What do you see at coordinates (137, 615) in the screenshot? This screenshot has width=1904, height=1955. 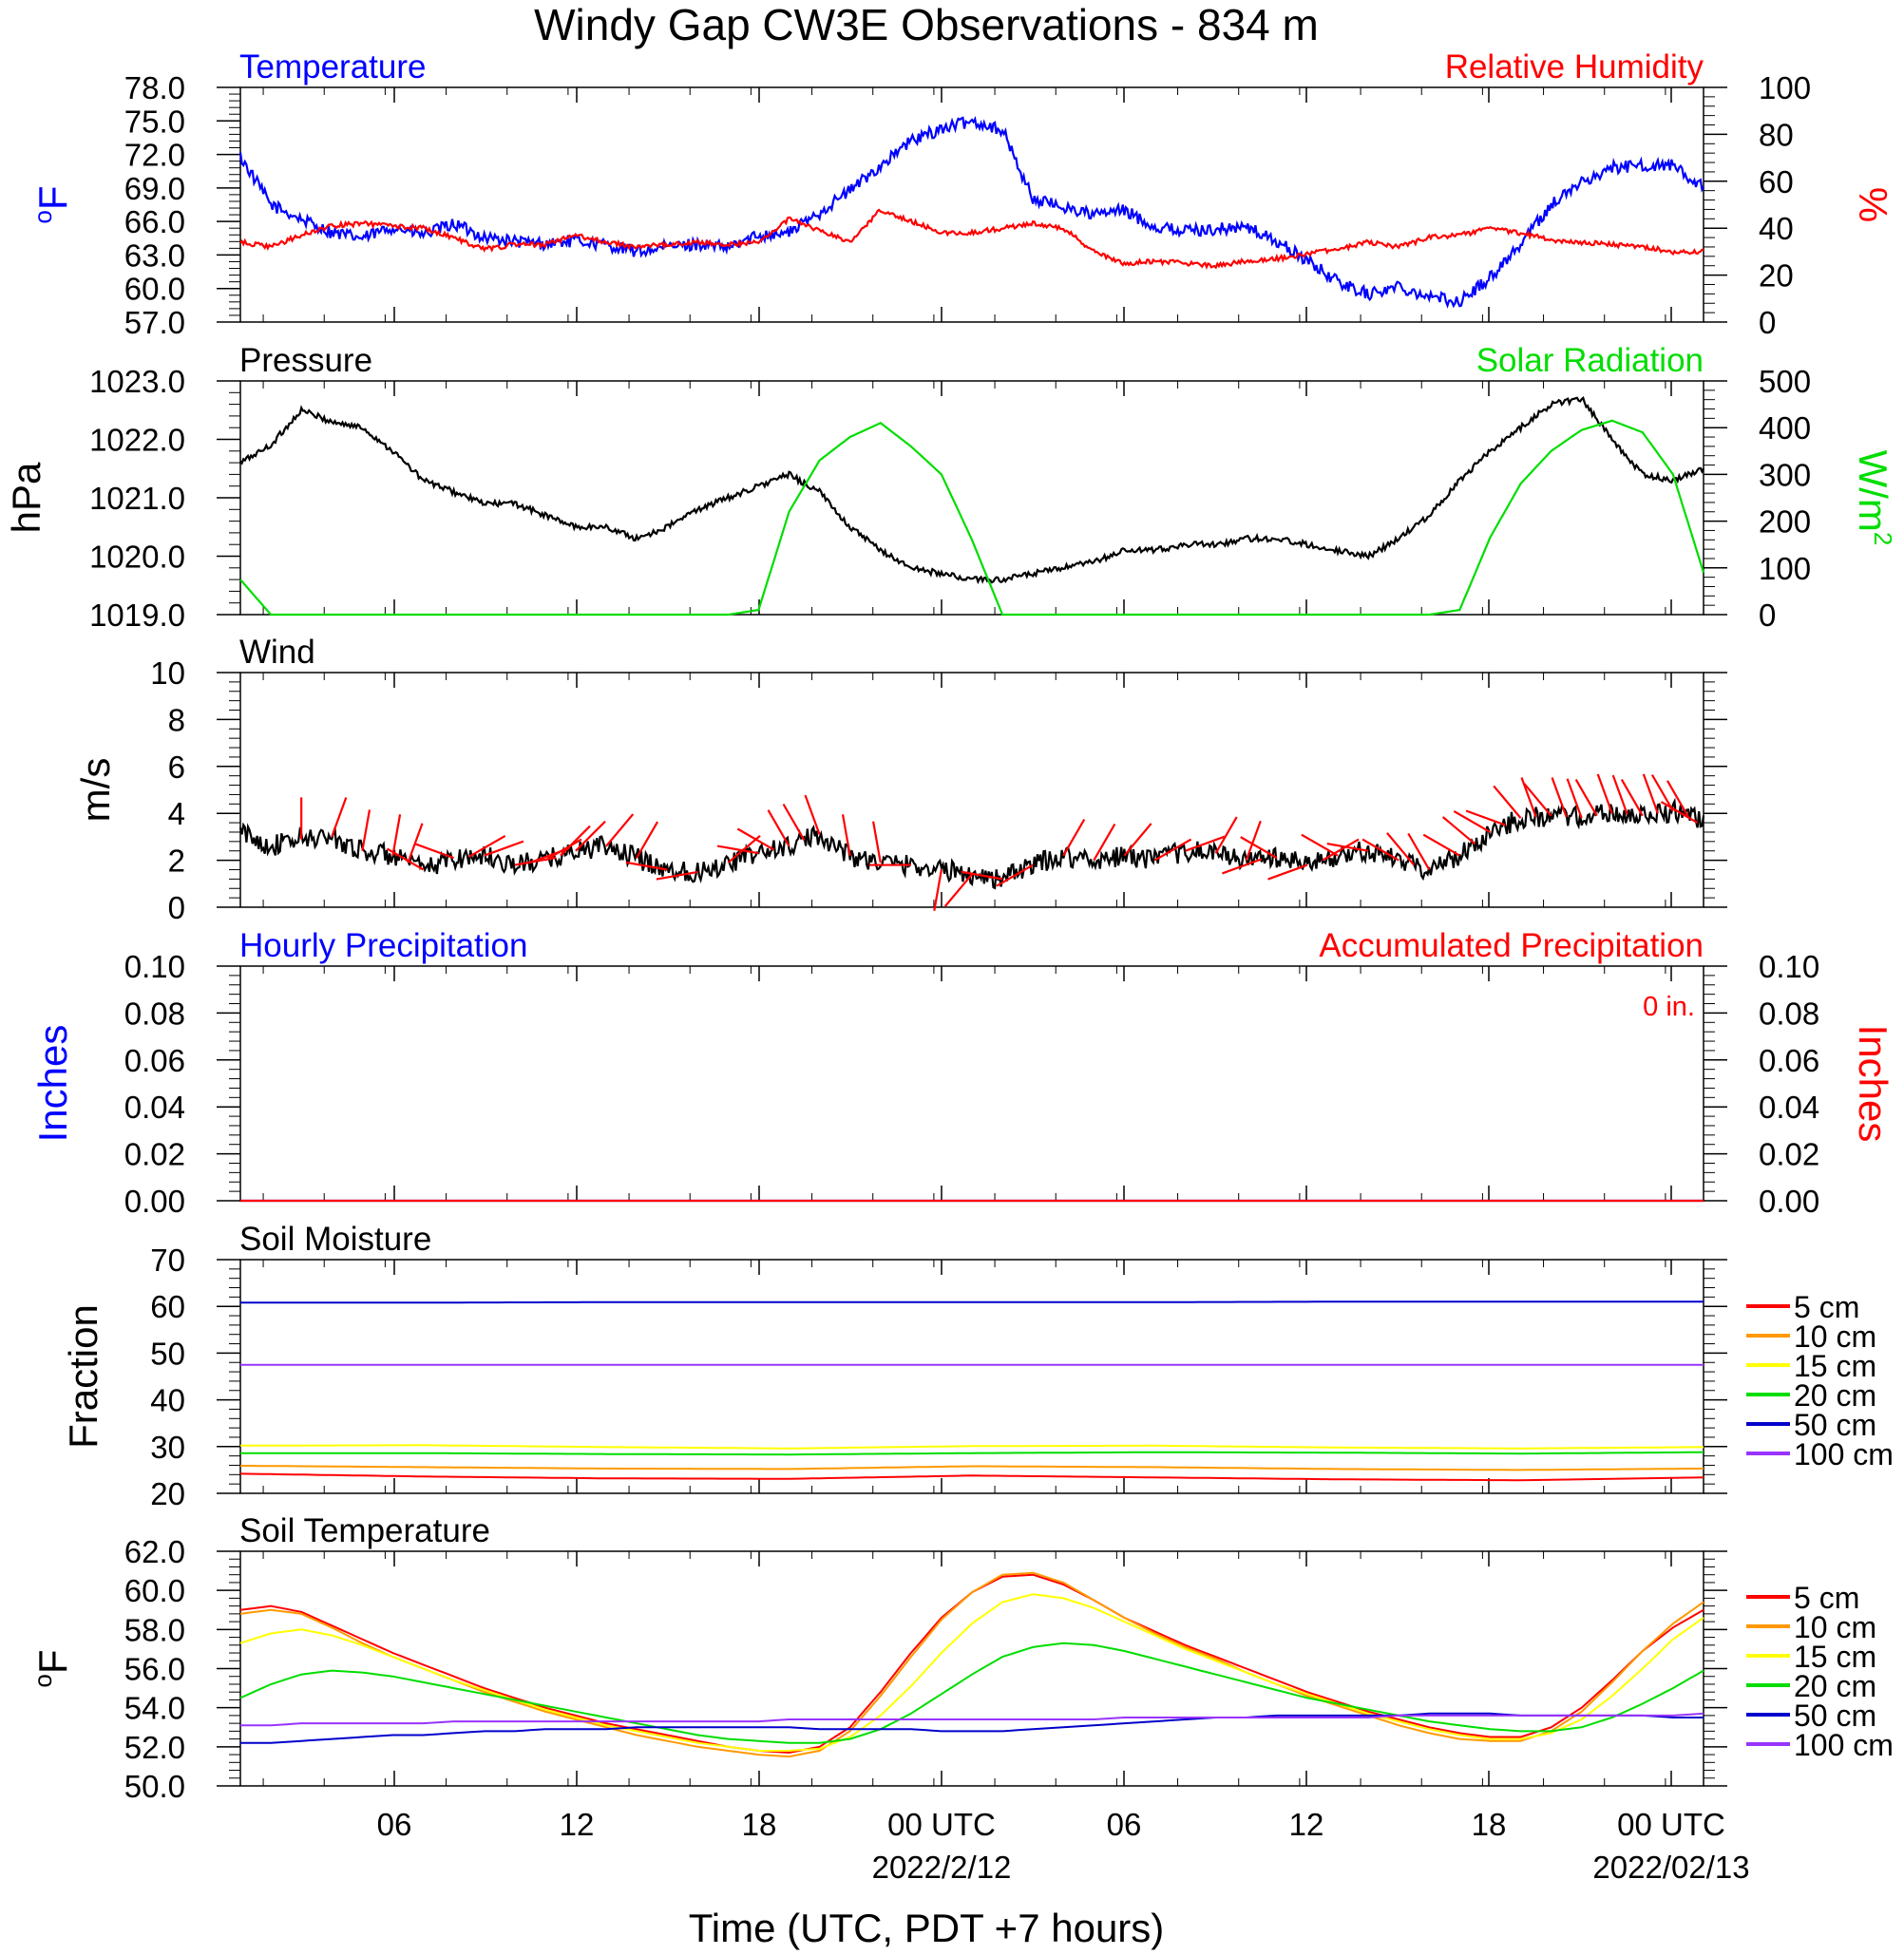 I see `y-tick-label: 1019.0` at bounding box center [137, 615].